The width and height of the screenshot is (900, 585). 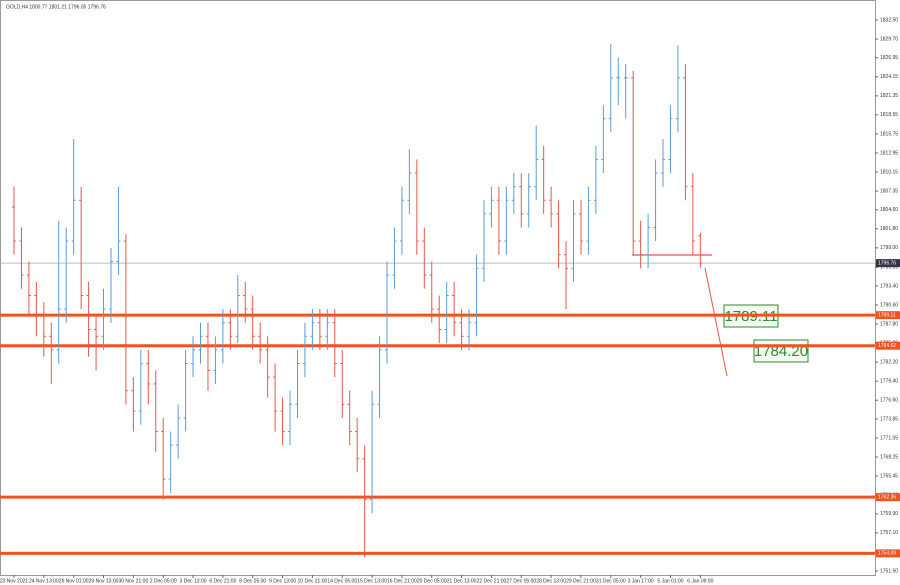 I want to click on y-tick-label: 1804.60, so click(x=889, y=210).